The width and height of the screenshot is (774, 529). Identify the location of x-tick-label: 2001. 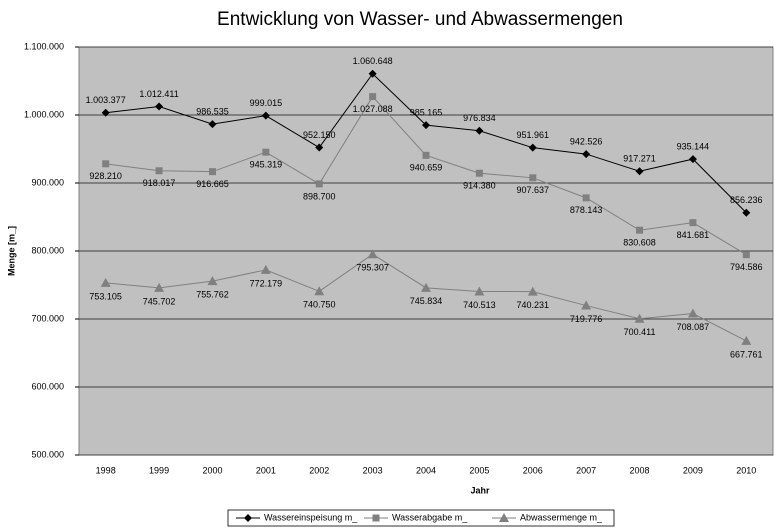
(266, 470).